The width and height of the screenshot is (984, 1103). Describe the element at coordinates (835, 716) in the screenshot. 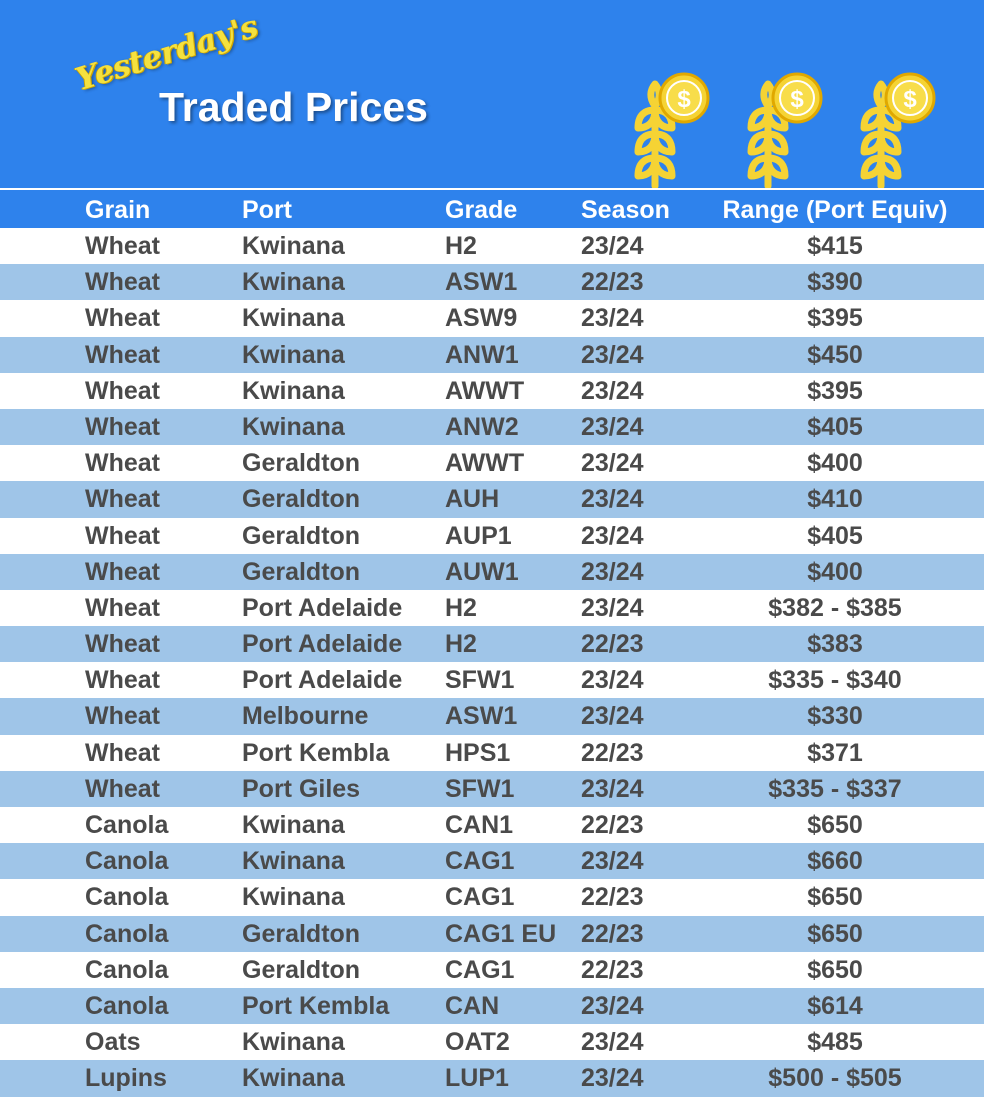

I see `cell-range: $330` at that location.